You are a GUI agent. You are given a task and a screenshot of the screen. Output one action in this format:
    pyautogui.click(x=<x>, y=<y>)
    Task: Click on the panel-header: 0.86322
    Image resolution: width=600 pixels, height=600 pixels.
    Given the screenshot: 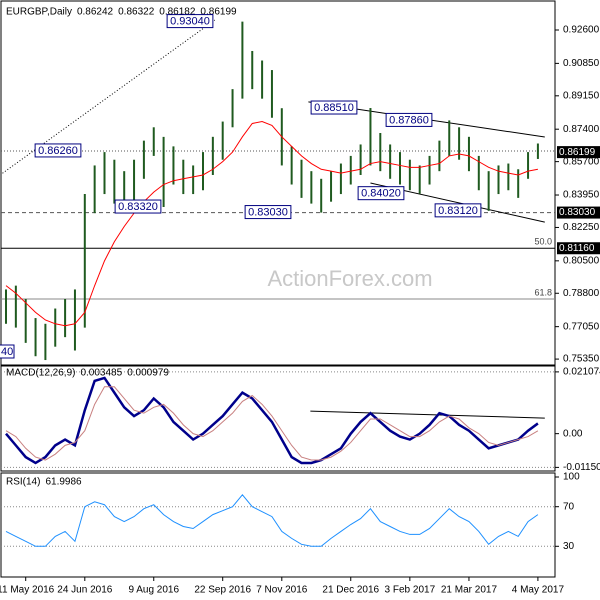 What is the action you would take?
    pyautogui.click(x=136, y=12)
    